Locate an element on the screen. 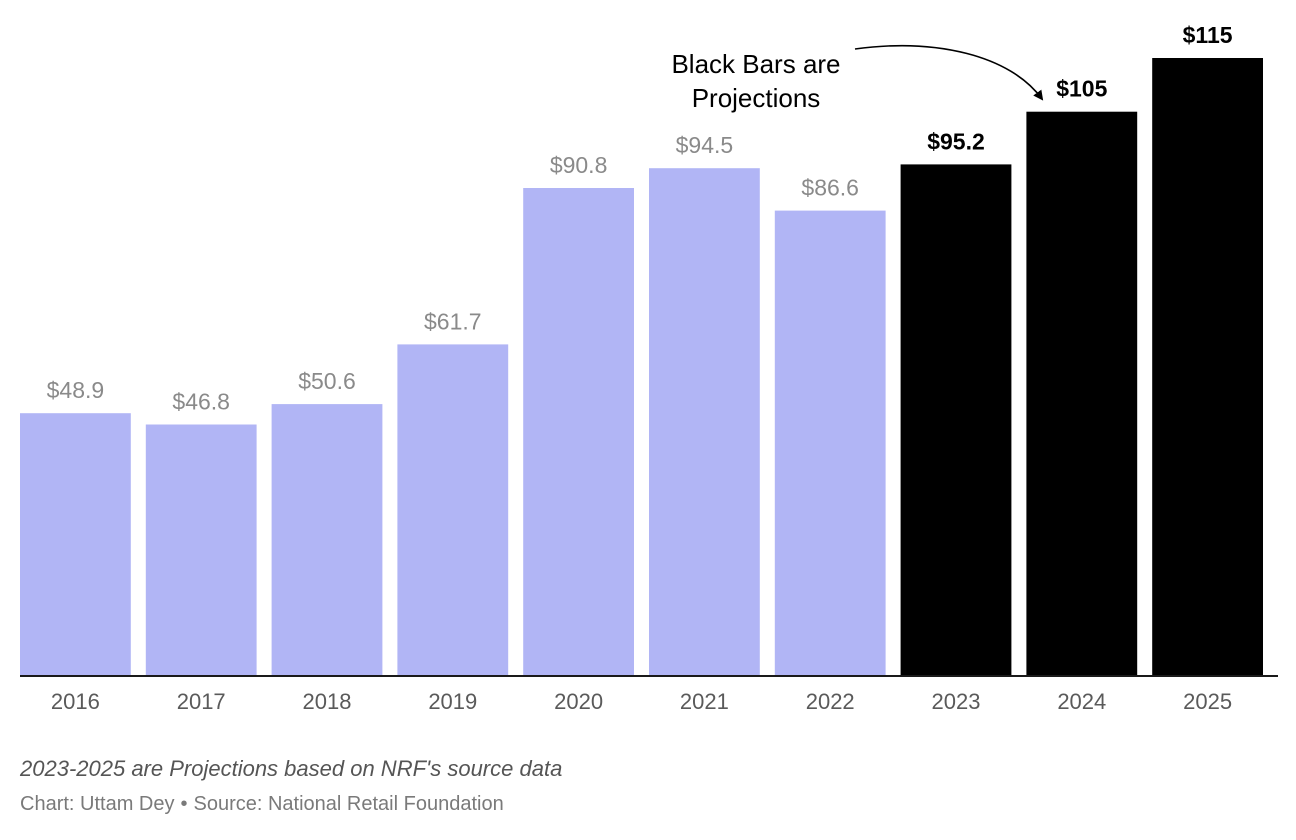  bar-2019 is located at coordinates (453, 510).